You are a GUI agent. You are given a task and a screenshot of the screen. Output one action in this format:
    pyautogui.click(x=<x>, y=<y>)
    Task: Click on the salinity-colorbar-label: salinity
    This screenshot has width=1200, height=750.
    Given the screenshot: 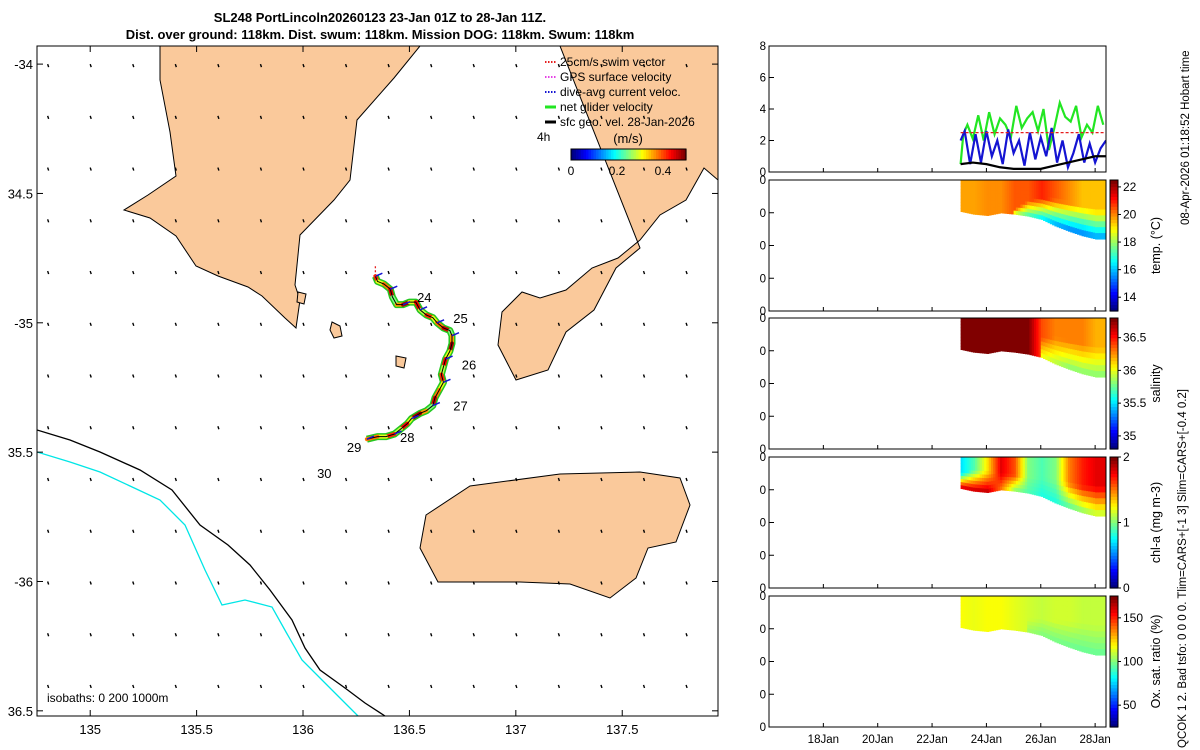 What is the action you would take?
    pyautogui.click(x=1156, y=383)
    